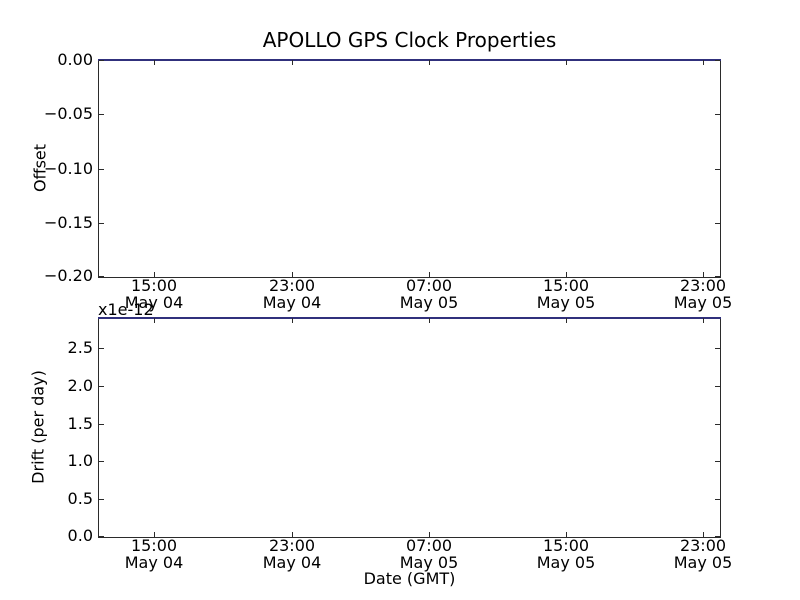  I want to click on y-tick-label: −0.10, so click(68, 168).